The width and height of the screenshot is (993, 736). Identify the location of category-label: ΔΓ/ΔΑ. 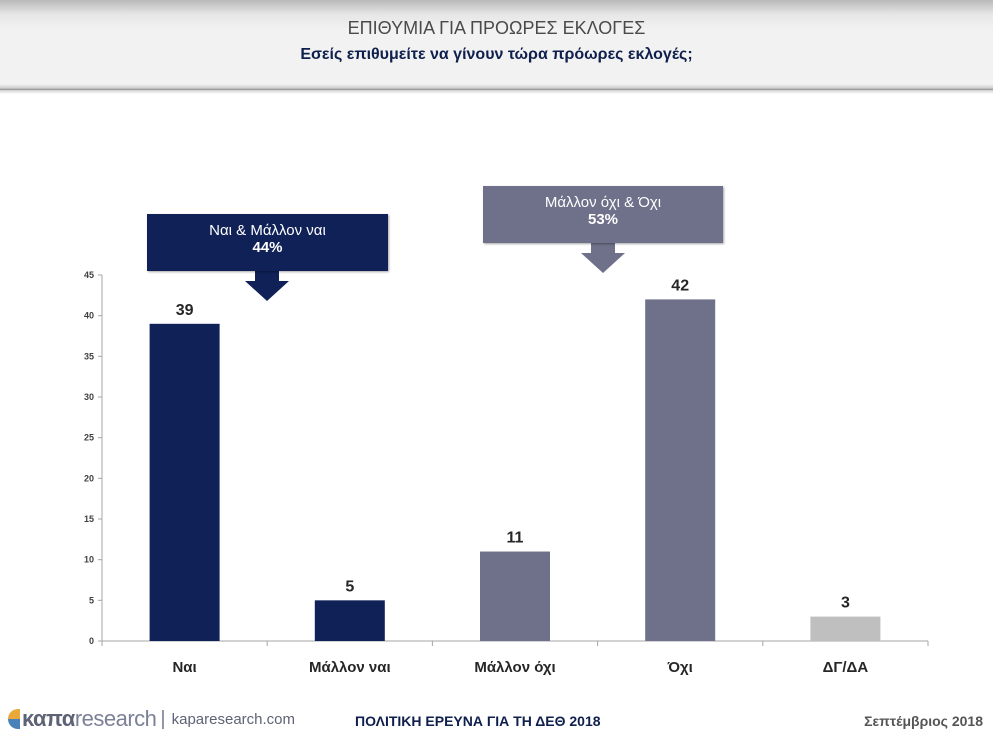
(846, 667).